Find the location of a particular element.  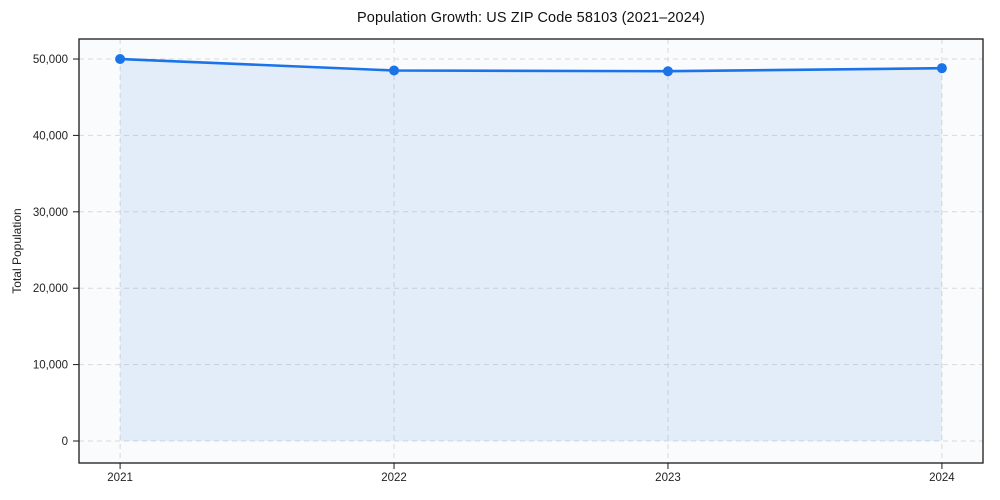

x-tick-label-2023: 2023 is located at coordinates (668, 478).